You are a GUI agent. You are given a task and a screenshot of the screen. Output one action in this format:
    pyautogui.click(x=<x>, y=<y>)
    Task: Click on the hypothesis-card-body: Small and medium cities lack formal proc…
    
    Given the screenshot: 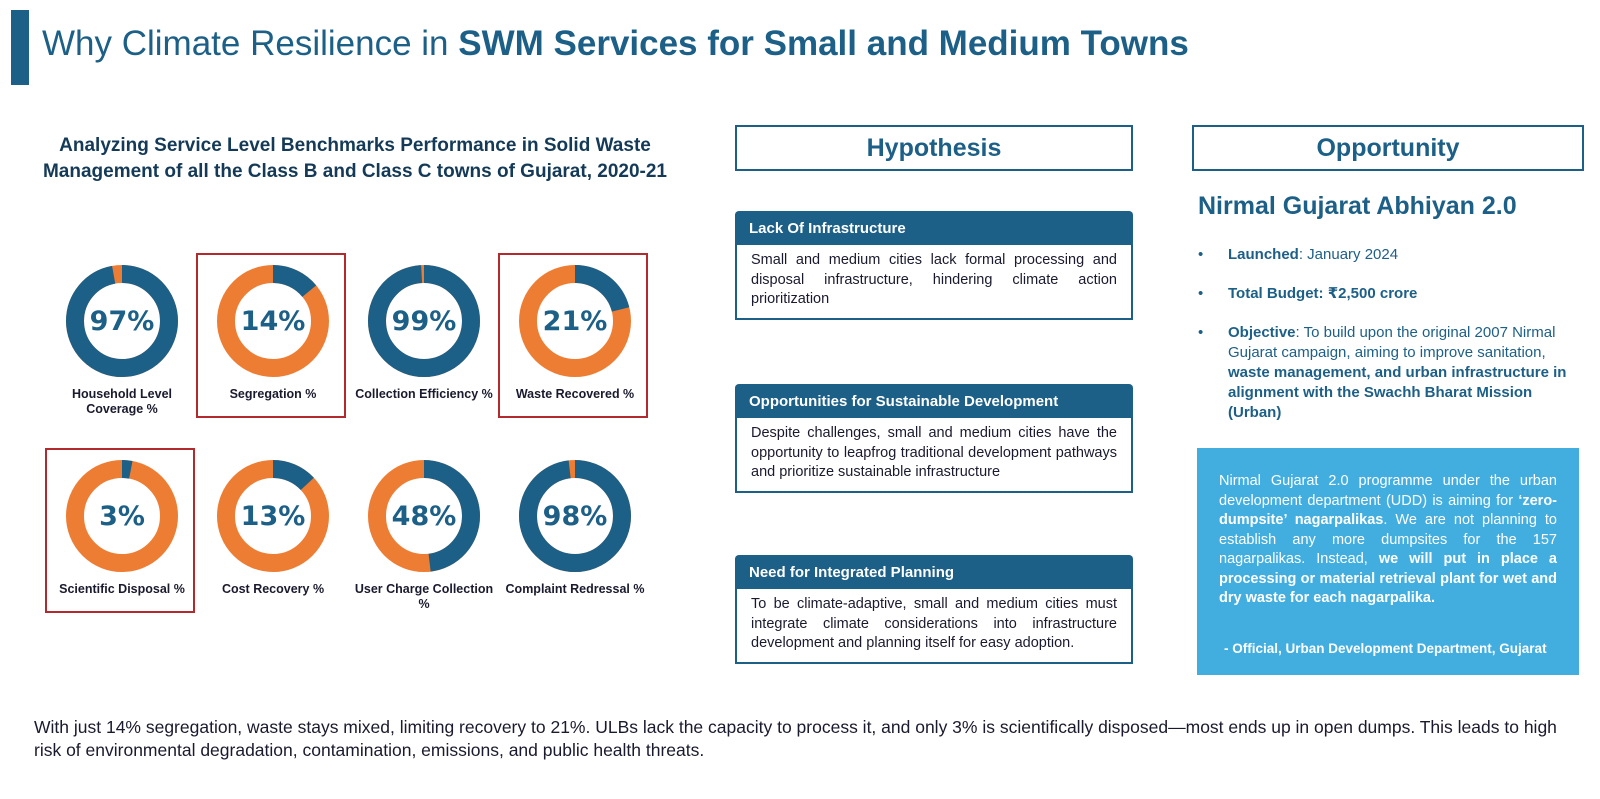 What is the action you would take?
    pyautogui.click(x=934, y=282)
    